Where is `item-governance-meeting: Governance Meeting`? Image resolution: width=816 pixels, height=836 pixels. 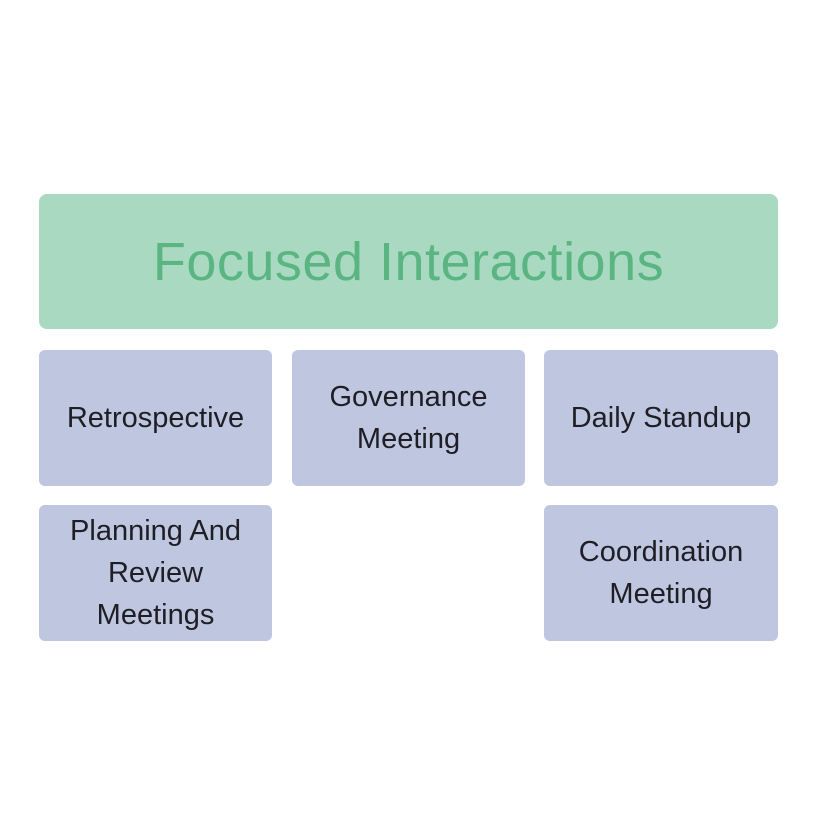
item-governance-meeting: Governance Meeting is located at coordinates (408, 418).